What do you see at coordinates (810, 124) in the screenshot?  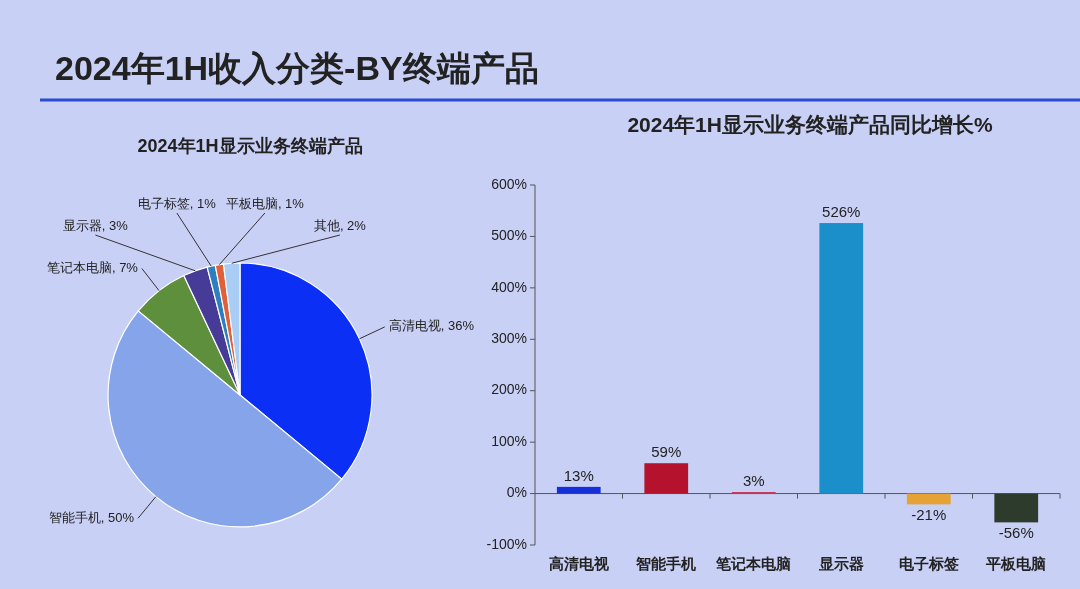 I see `title: 2024年1H显示业务终端产品同比增长%` at bounding box center [810, 124].